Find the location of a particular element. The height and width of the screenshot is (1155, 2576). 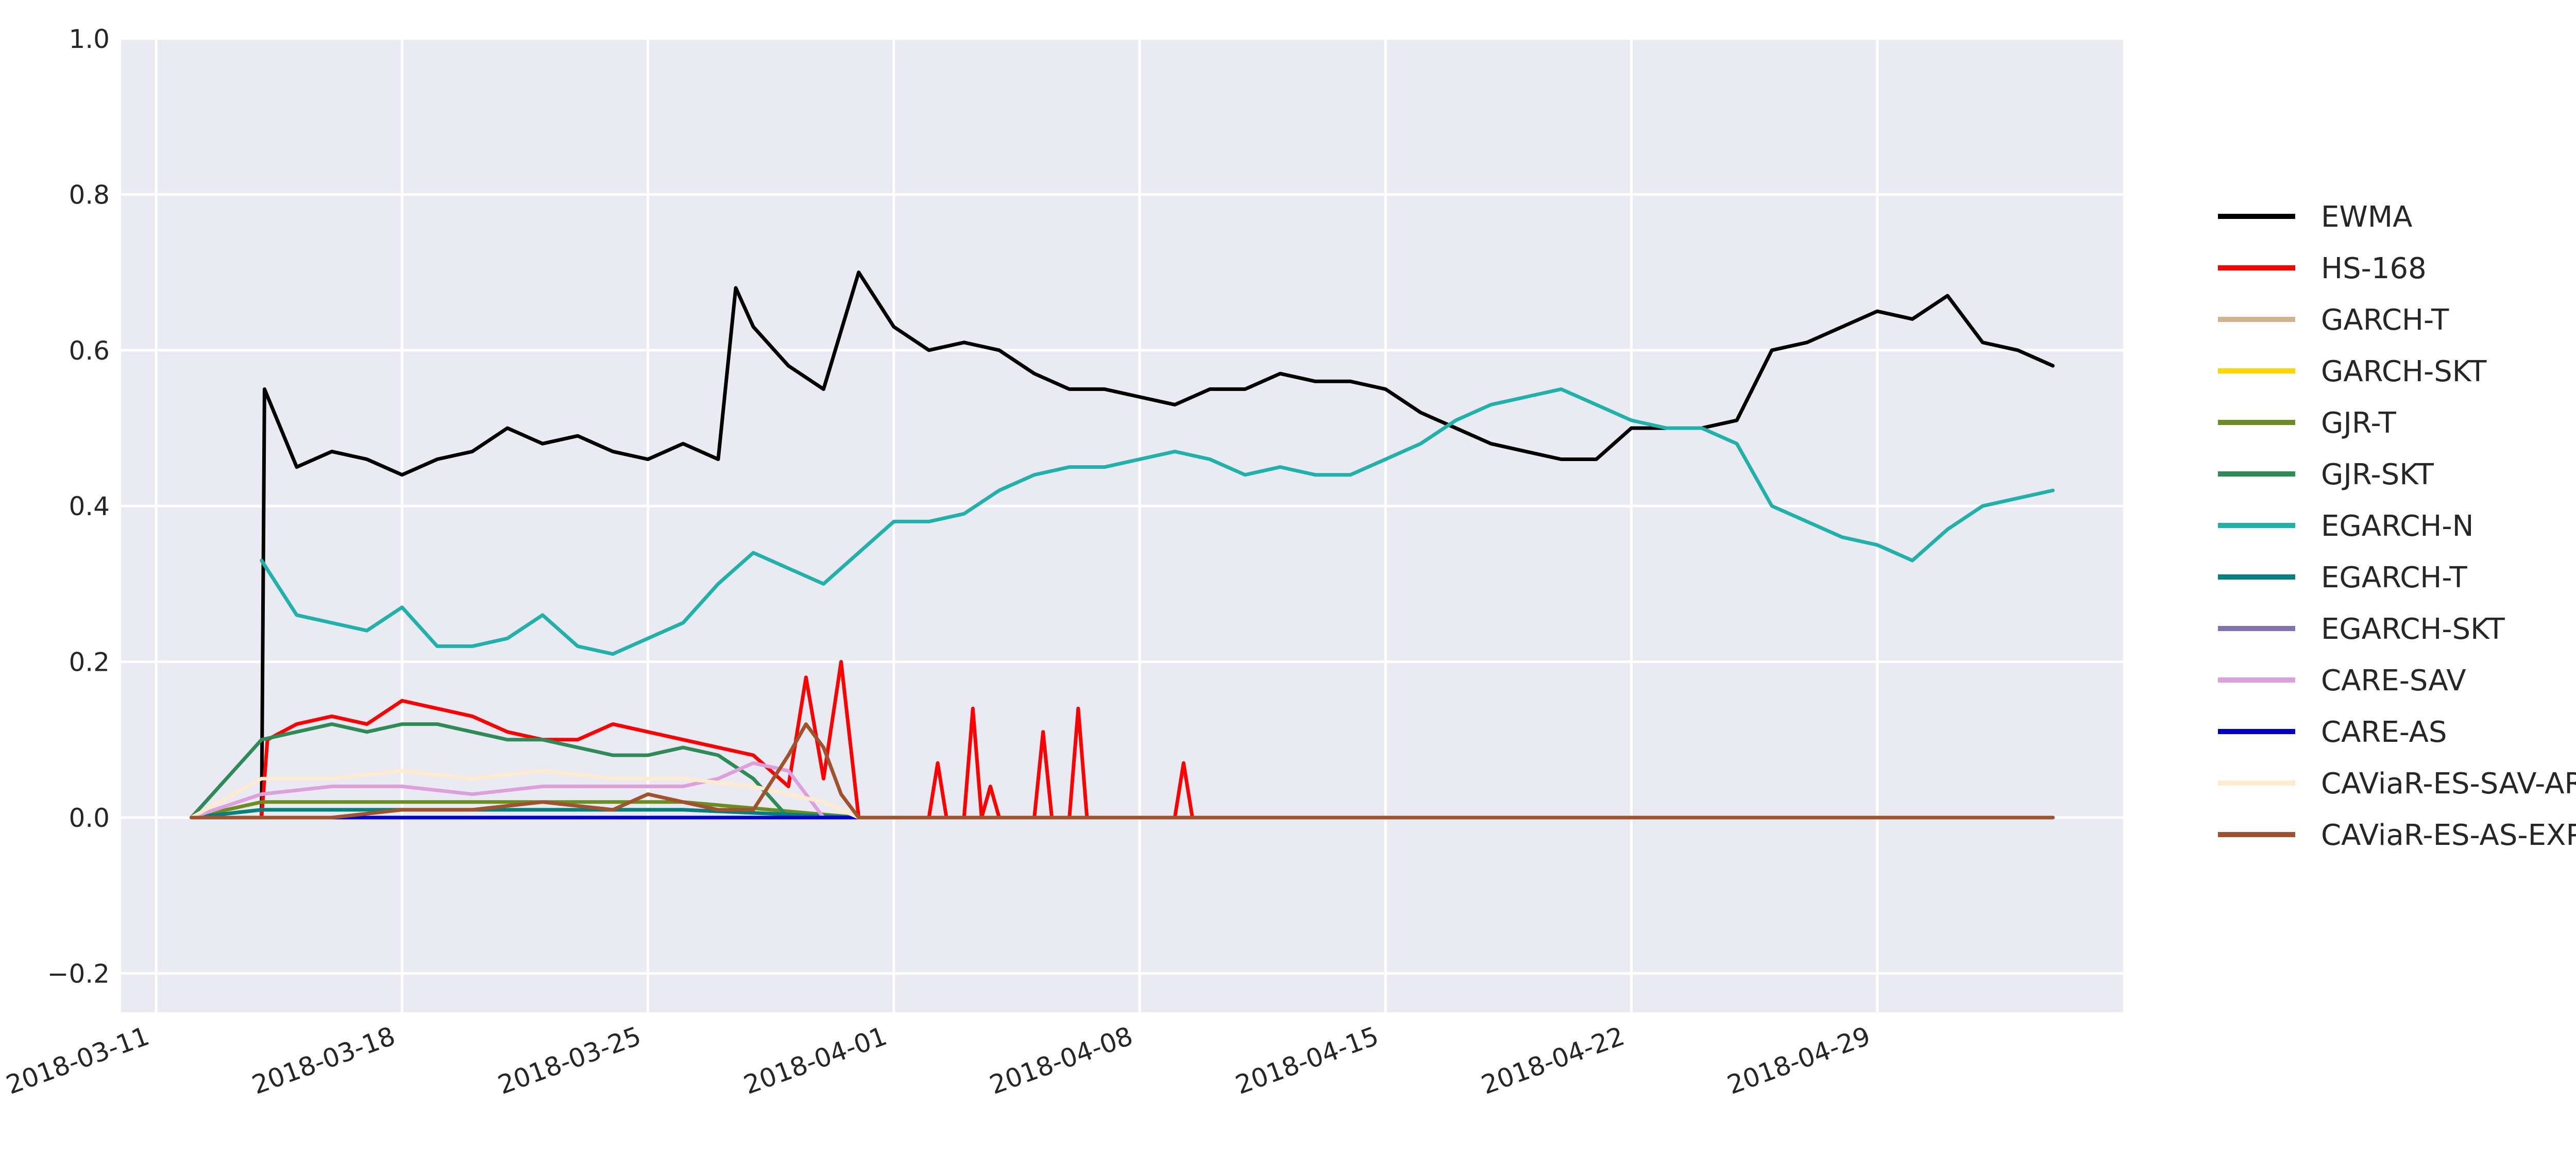

legend-label: EGARCH-SKT is located at coordinates (2413, 629).